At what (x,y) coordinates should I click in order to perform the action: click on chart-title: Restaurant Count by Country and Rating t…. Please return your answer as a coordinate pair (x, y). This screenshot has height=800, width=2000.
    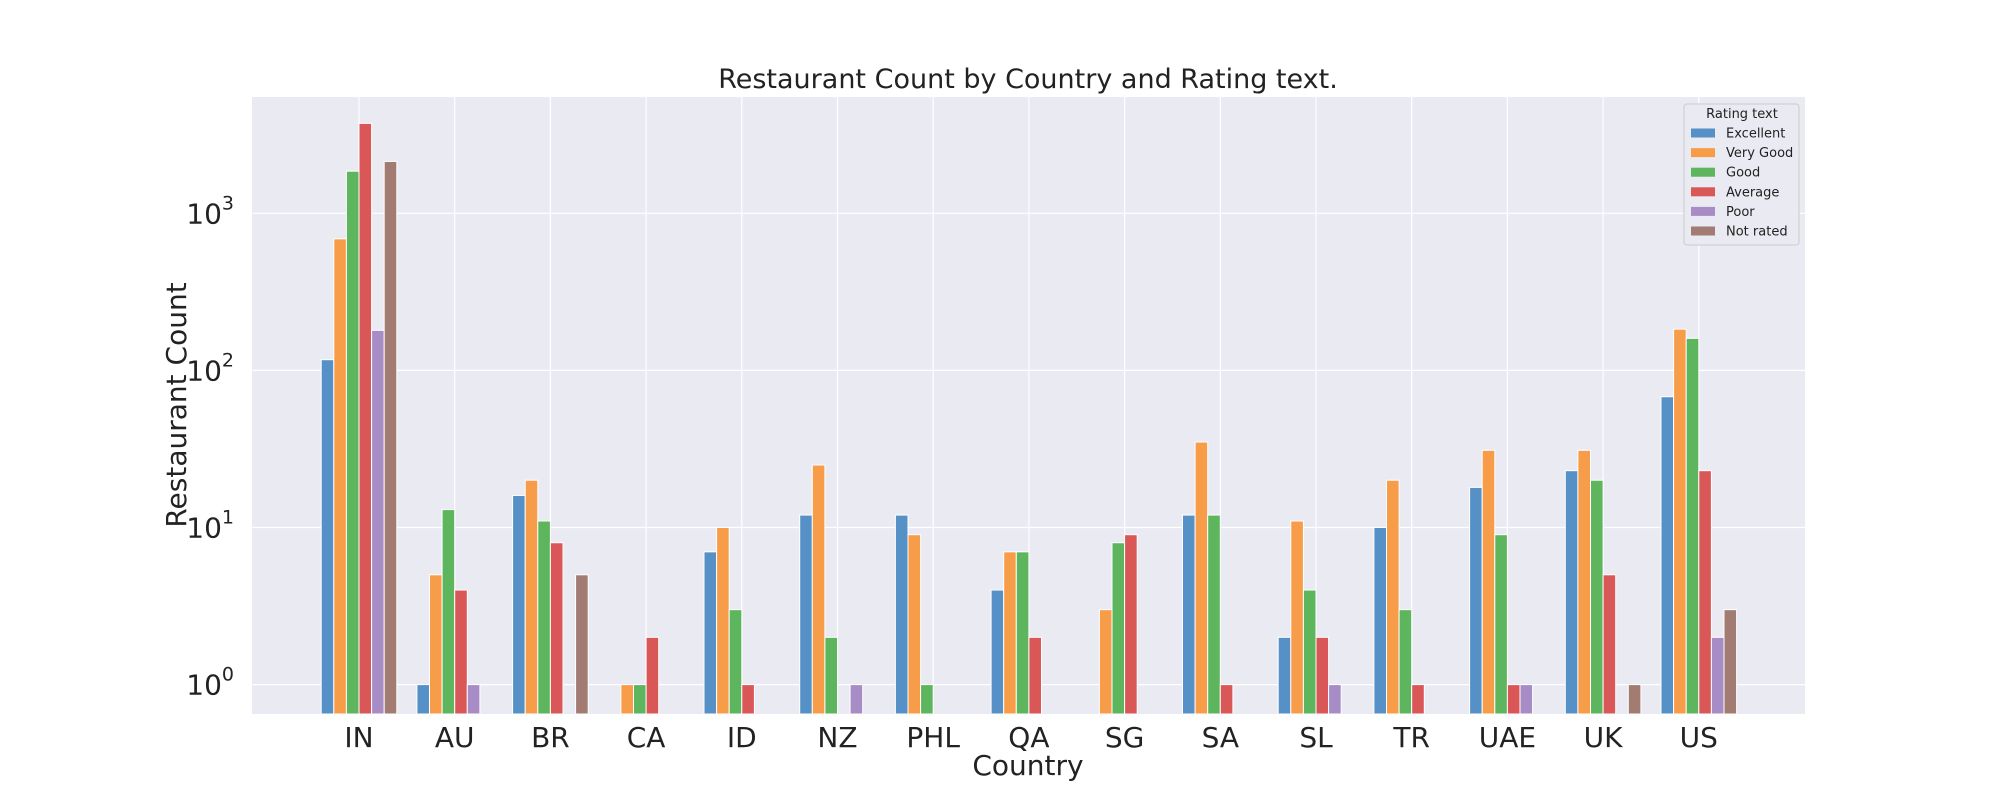
    Looking at the image, I should click on (1028, 79).